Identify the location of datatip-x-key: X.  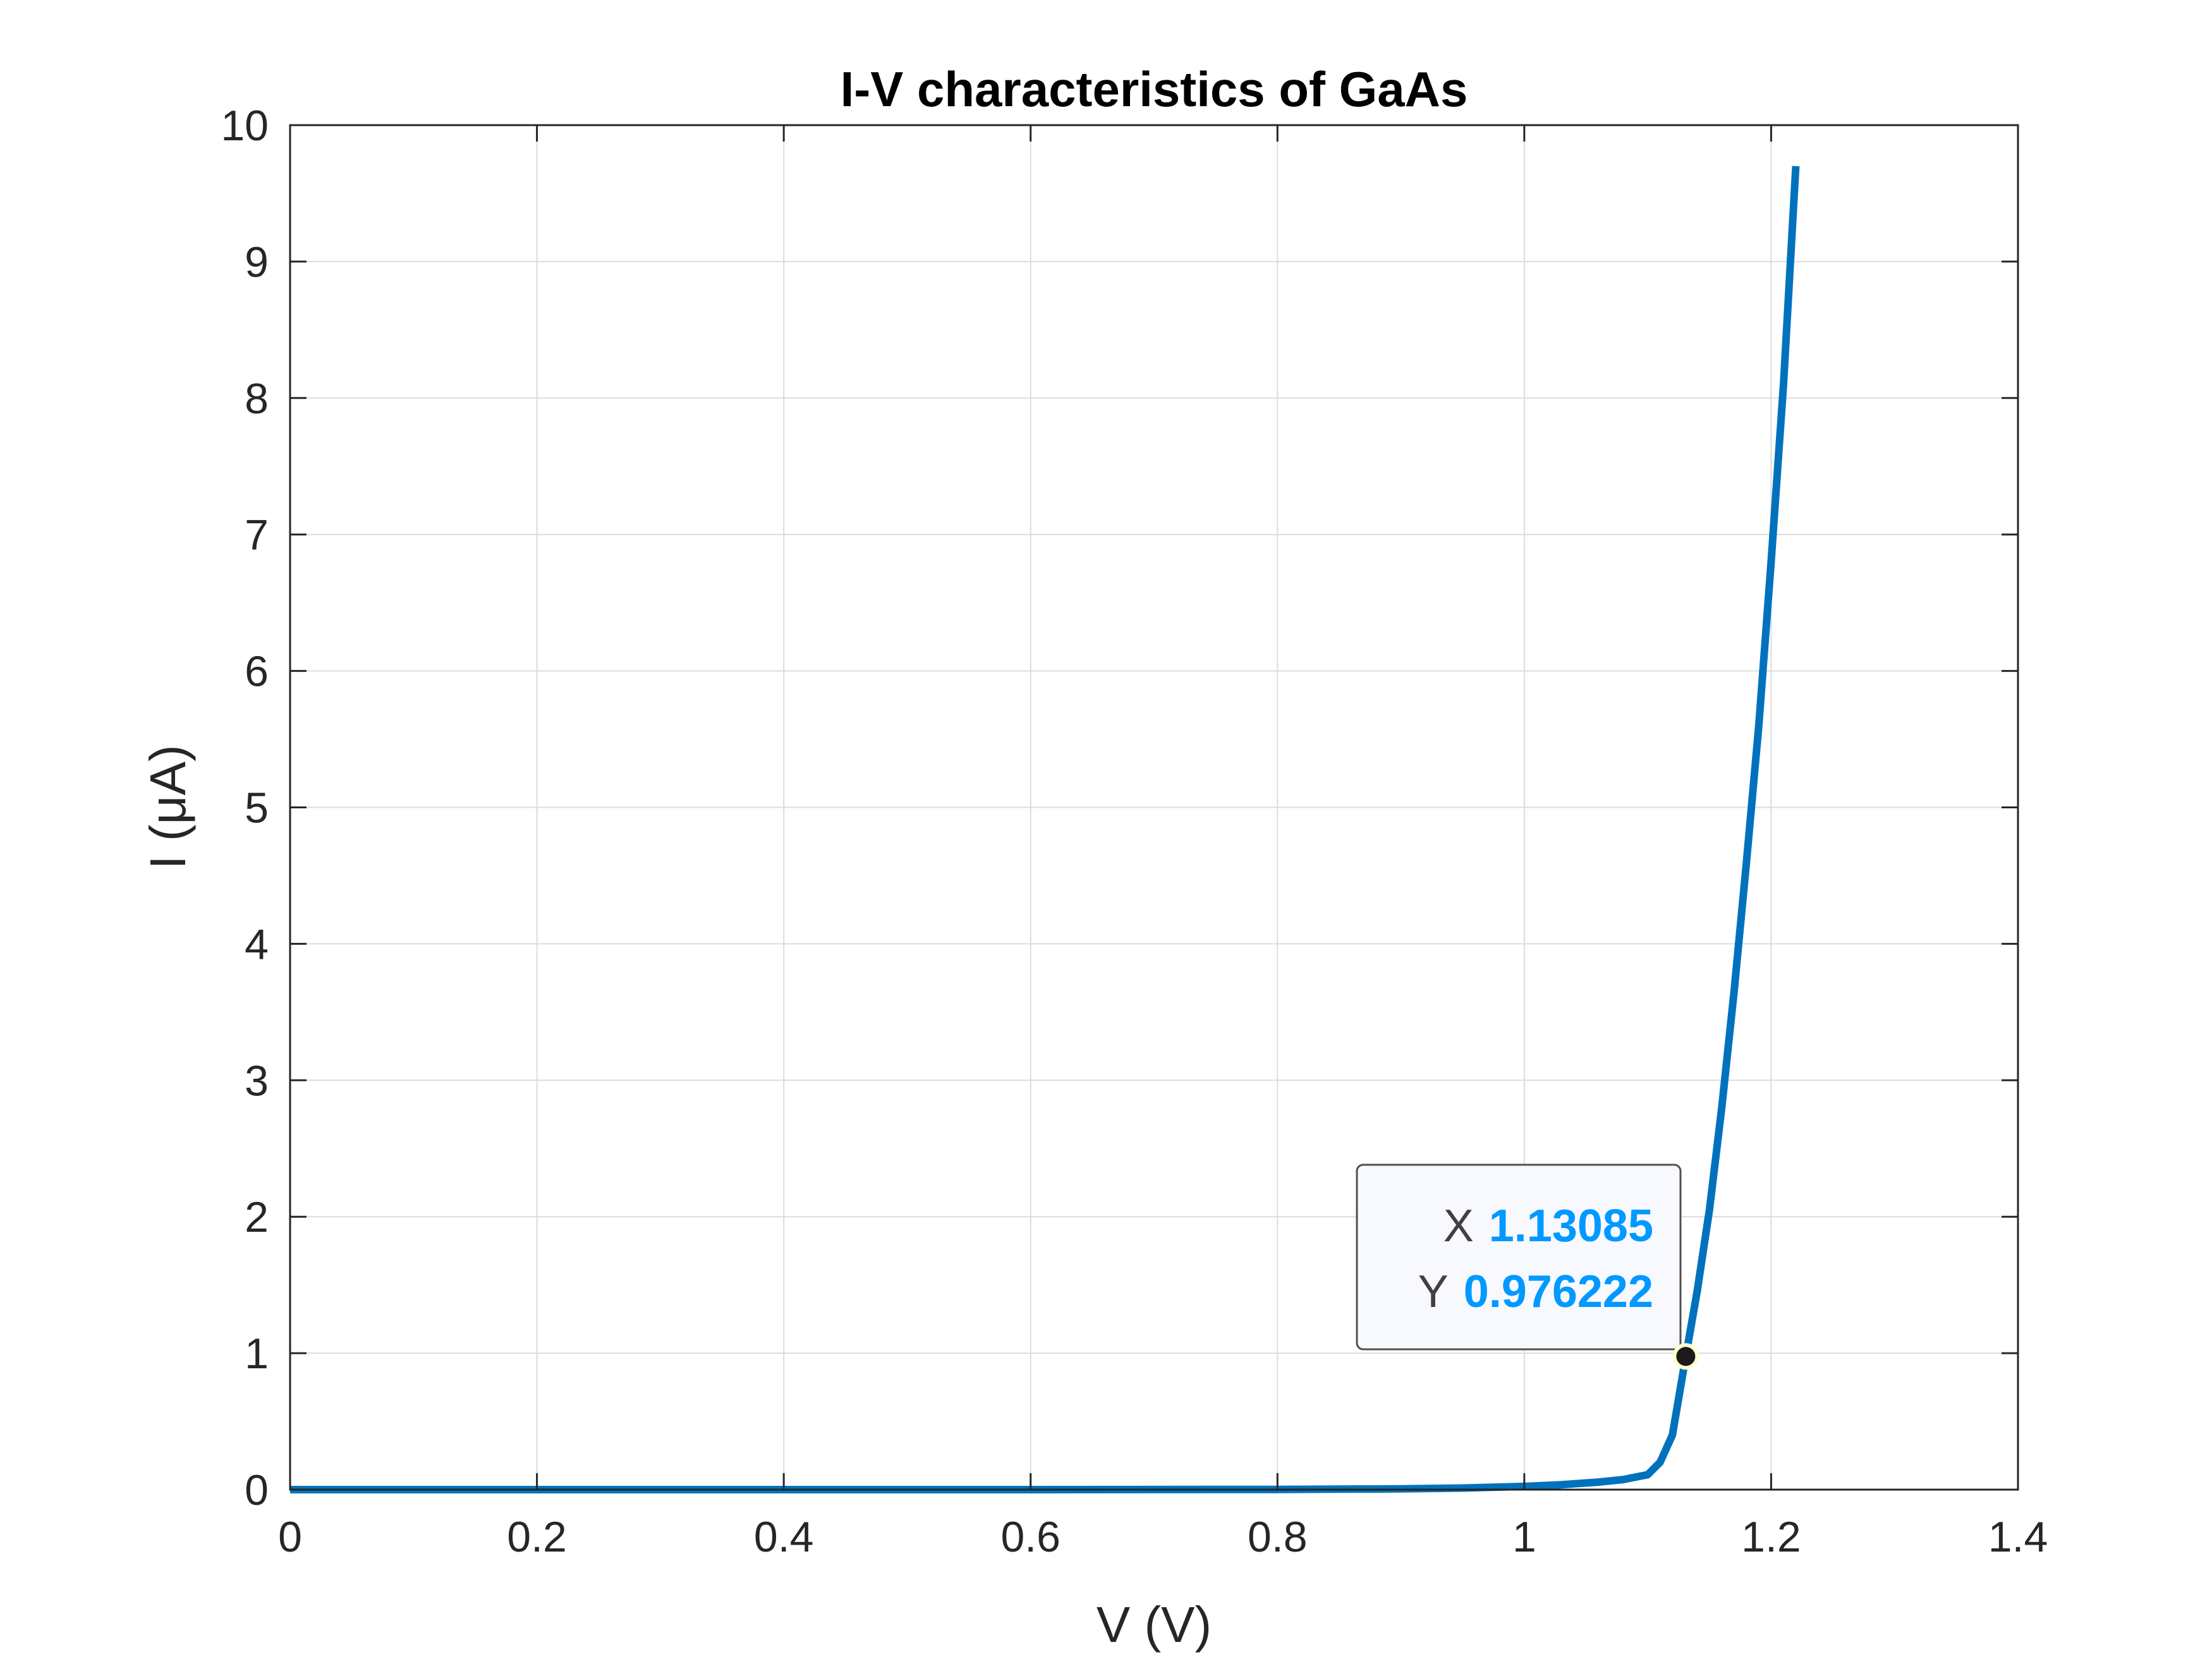
(1458, 1226).